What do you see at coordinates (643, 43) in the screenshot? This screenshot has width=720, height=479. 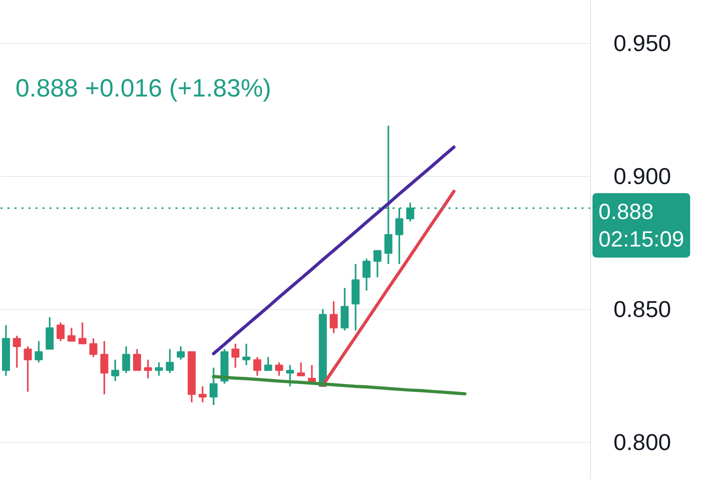 I see `y-tick-label: 0.950` at bounding box center [643, 43].